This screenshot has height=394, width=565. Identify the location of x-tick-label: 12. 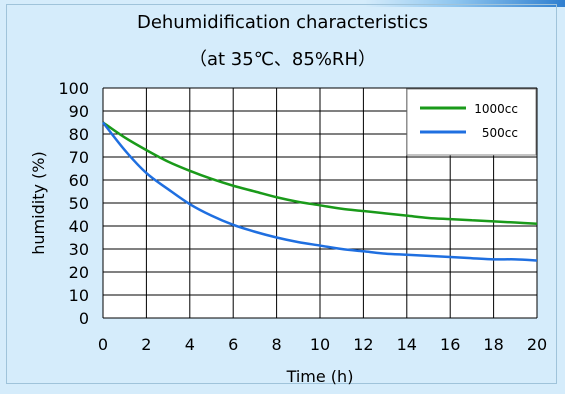
(363, 344).